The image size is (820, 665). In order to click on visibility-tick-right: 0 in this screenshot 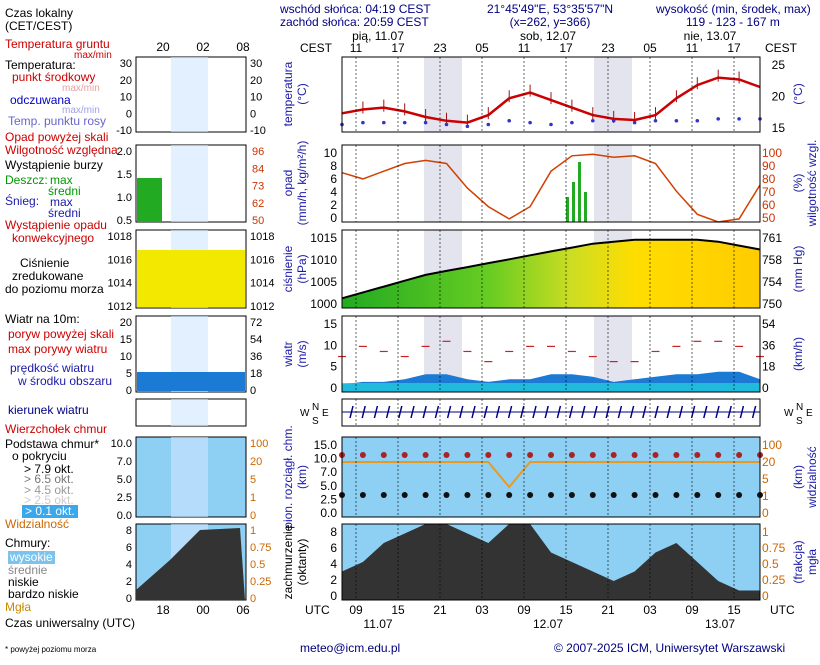, I will do `click(765, 513)`.